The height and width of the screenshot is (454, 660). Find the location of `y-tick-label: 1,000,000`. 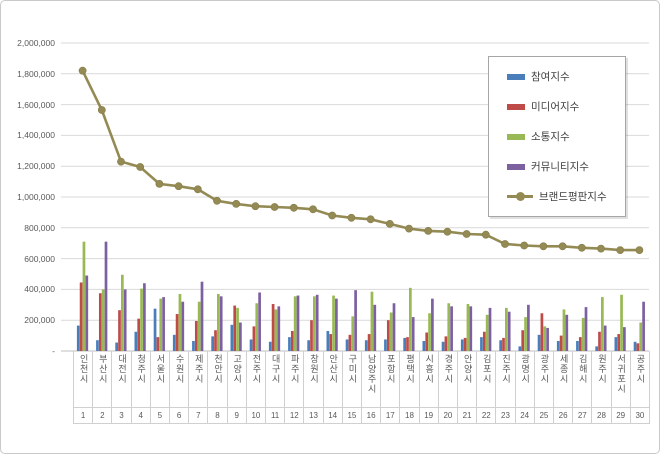

y-tick-label: 1,000,000 is located at coordinates (36, 197).